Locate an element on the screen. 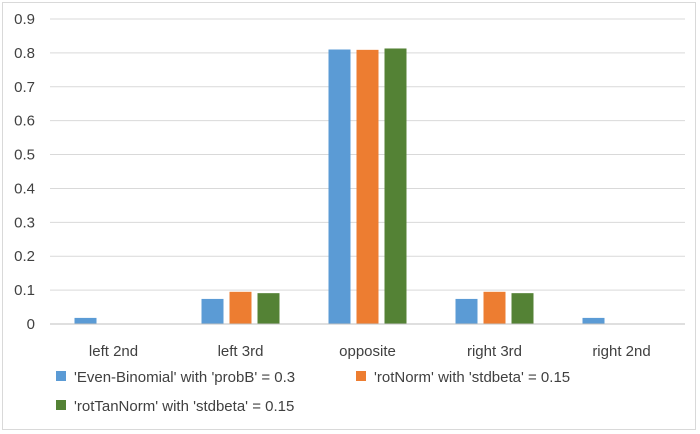 This screenshot has height=434, width=700. y-axis-ticks: 0 0.1 0.2 0.3 0.4 0.5 0.6 0.7 0.8 0.9 is located at coordinates (24, 172).